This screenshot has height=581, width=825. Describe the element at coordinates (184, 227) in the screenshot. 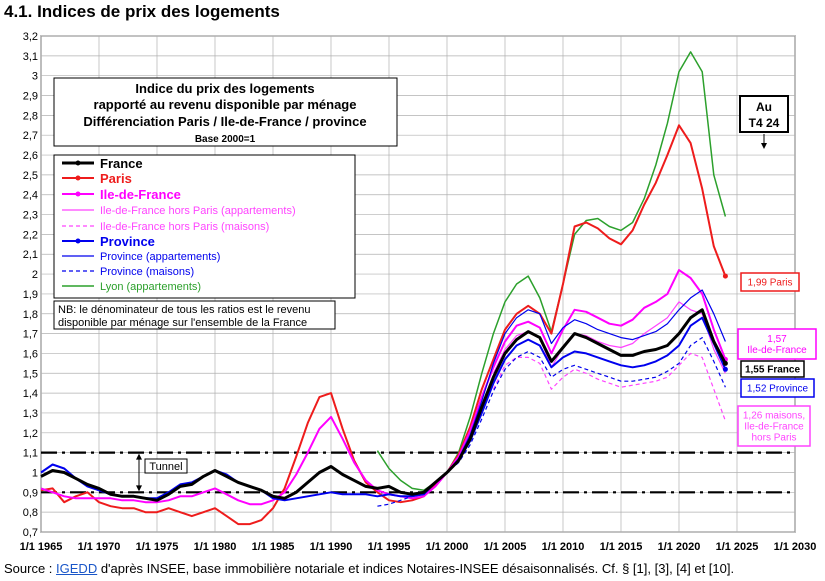

I see `legend-label: Ile-de-France hors Paris (maisons)` at that location.